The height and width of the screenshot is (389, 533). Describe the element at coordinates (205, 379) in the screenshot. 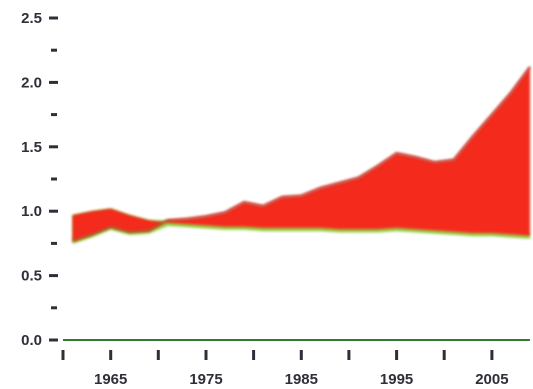

I see `x-tick-label-1: 1975` at that location.